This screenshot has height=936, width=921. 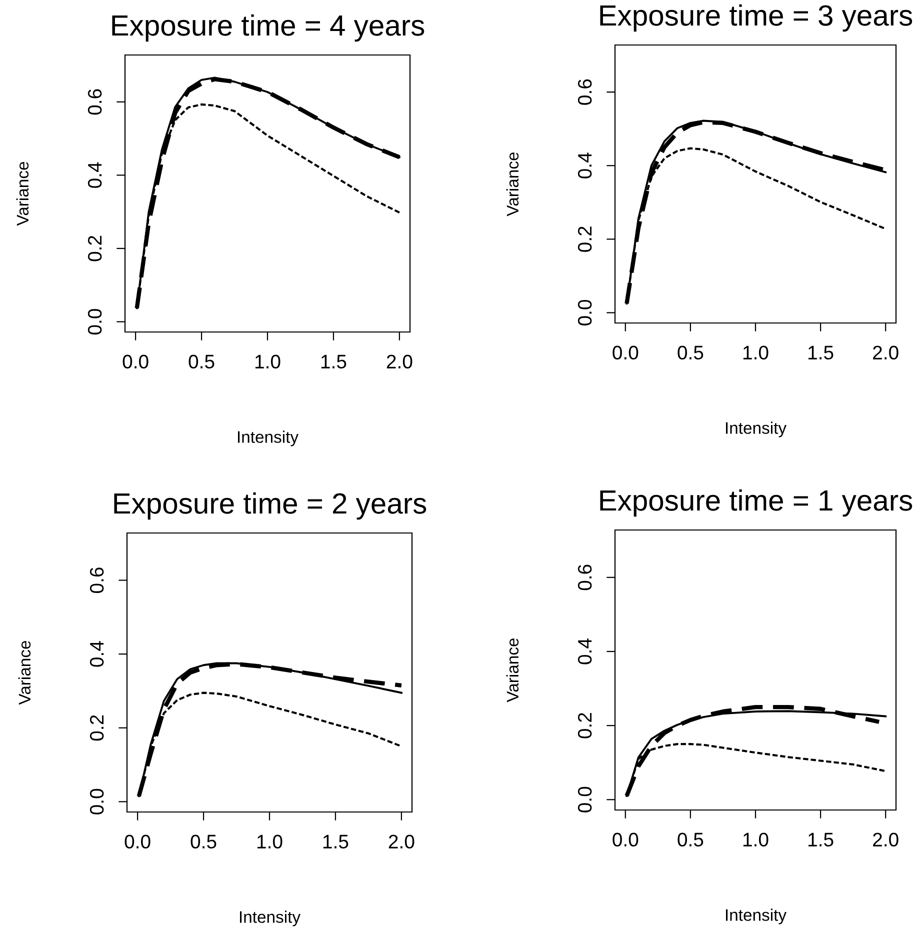 What do you see at coordinates (756, 18) in the screenshot?
I see `chart-title: Exposure time = 3 years` at bounding box center [756, 18].